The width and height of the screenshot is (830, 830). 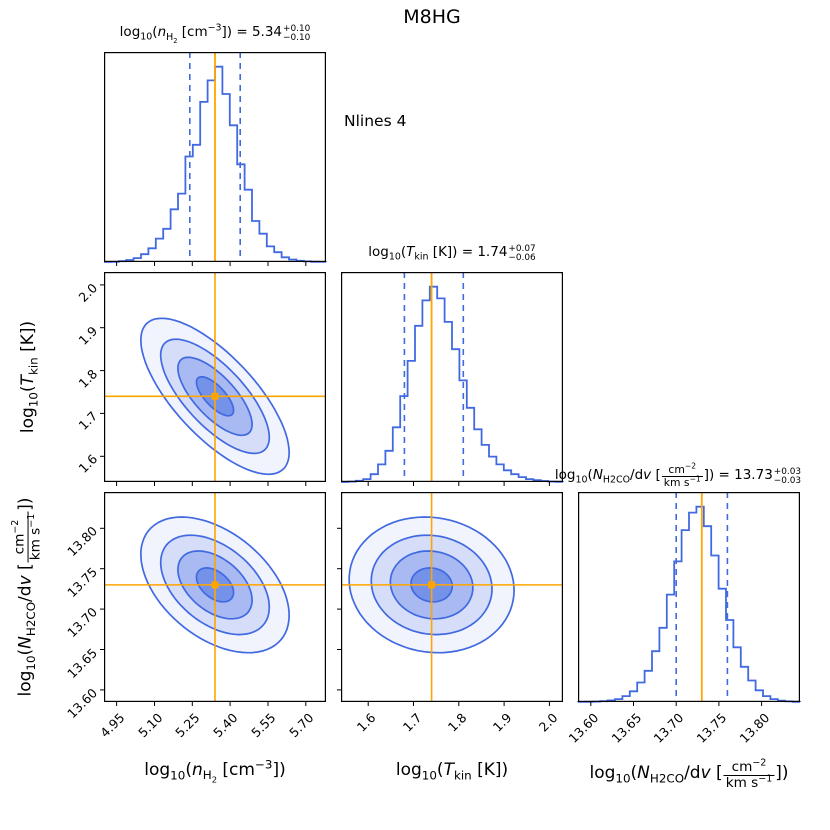 What do you see at coordinates (457, 722) in the screenshot?
I see `tick-label-x: 1.8` at bounding box center [457, 722].